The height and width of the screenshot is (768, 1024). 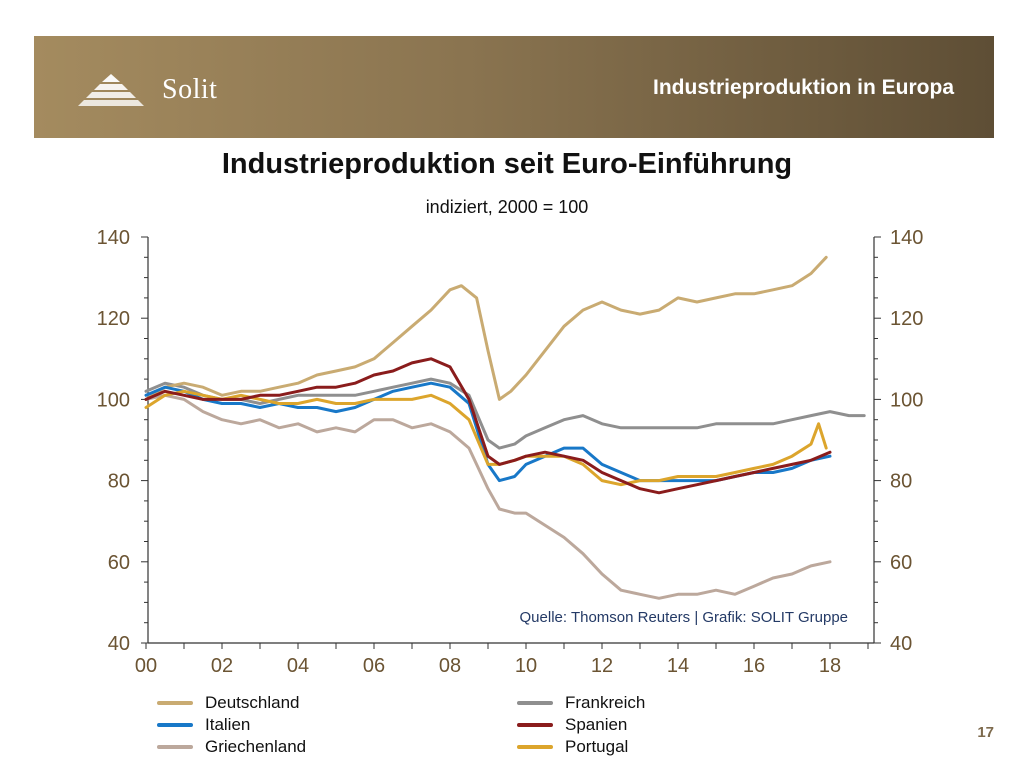 I want to click on legend-item-italien: Italien, so click(x=203, y=725).